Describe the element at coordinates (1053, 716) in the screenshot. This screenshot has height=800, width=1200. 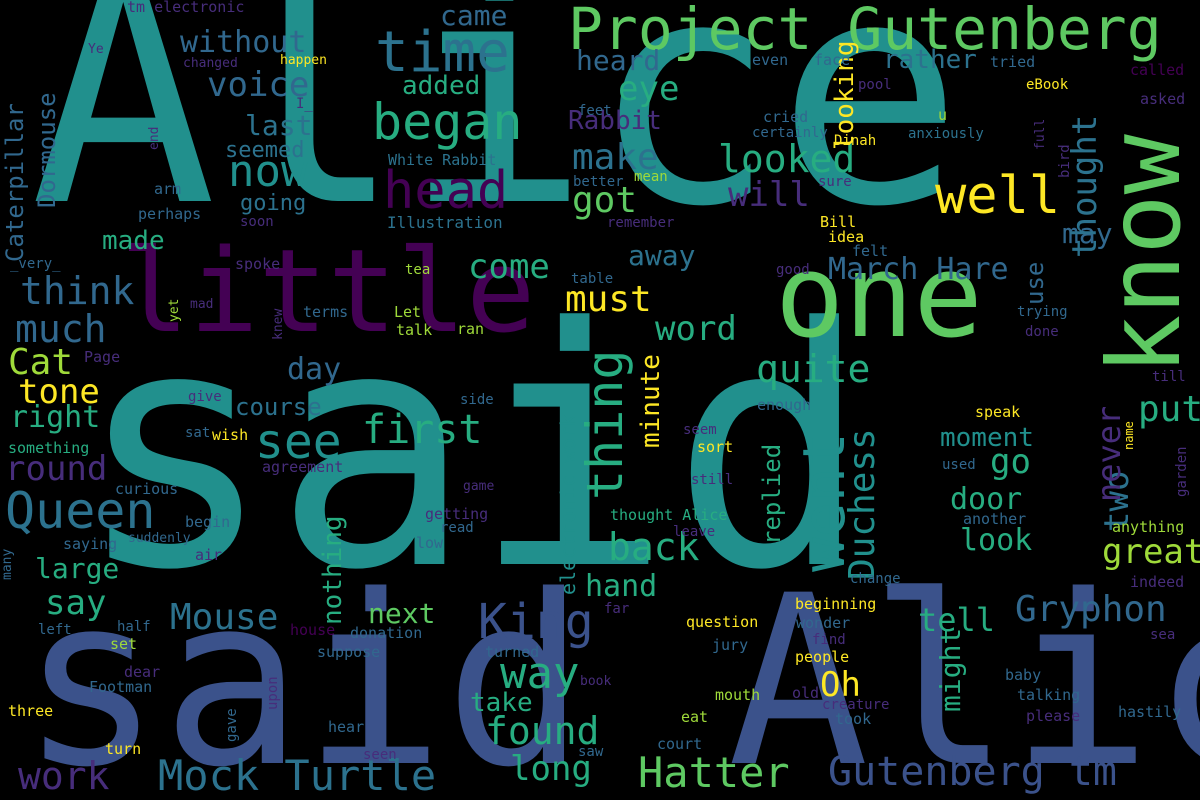
I see `word-please: please` at that location.